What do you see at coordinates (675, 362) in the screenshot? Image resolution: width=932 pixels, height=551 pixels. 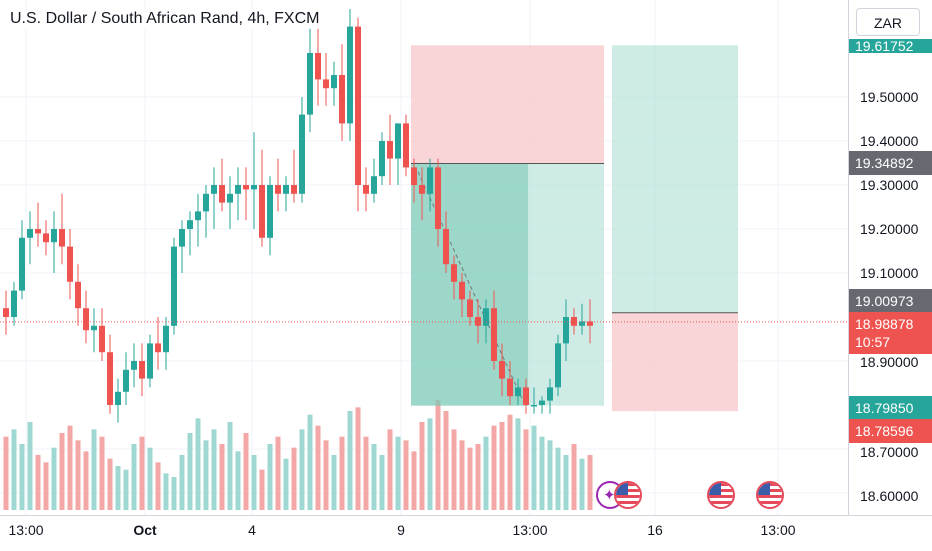 I see `second-stop-zone` at bounding box center [675, 362].